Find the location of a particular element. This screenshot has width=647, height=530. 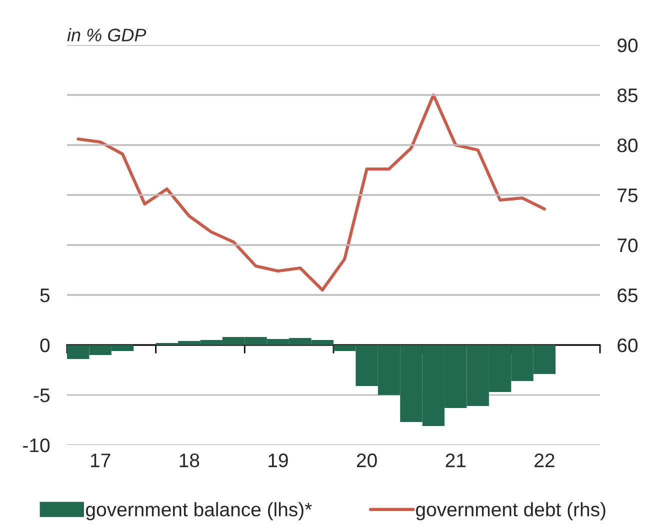

x-tick-label: 21 is located at coordinates (456, 461).